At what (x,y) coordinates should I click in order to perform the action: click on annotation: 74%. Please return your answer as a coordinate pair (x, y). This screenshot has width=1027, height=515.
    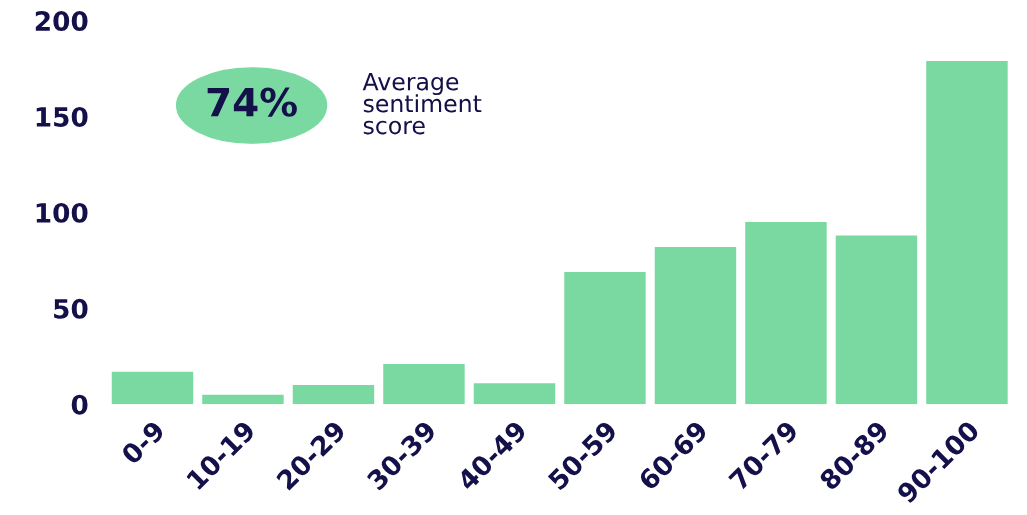
    Looking at the image, I should click on (252, 102).